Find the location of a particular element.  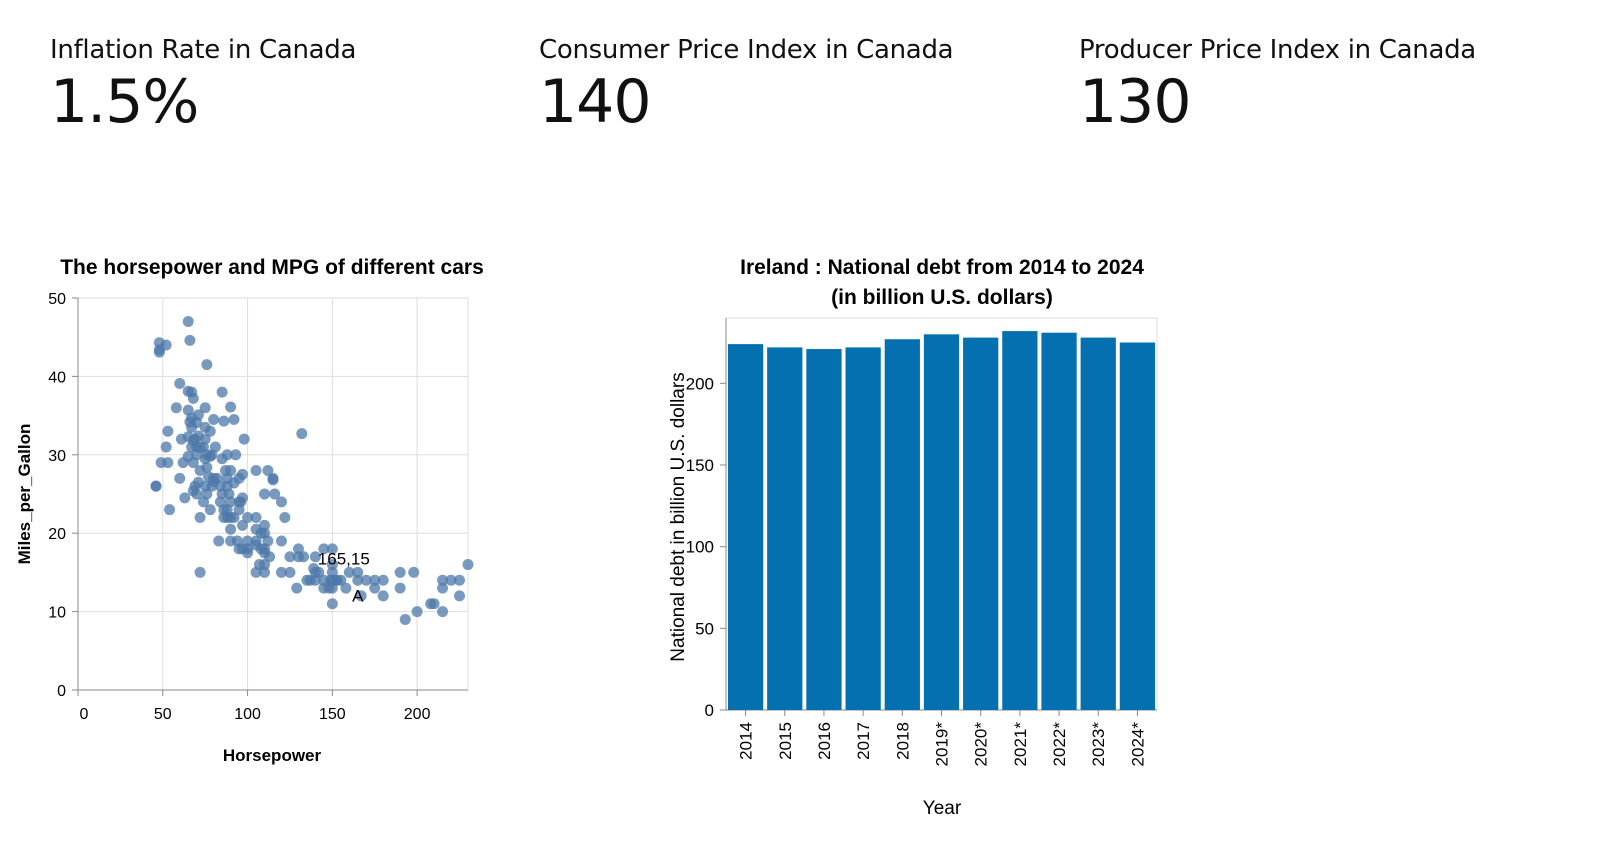

scatter-x-tick-label: 50 is located at coordinates (163, 714).